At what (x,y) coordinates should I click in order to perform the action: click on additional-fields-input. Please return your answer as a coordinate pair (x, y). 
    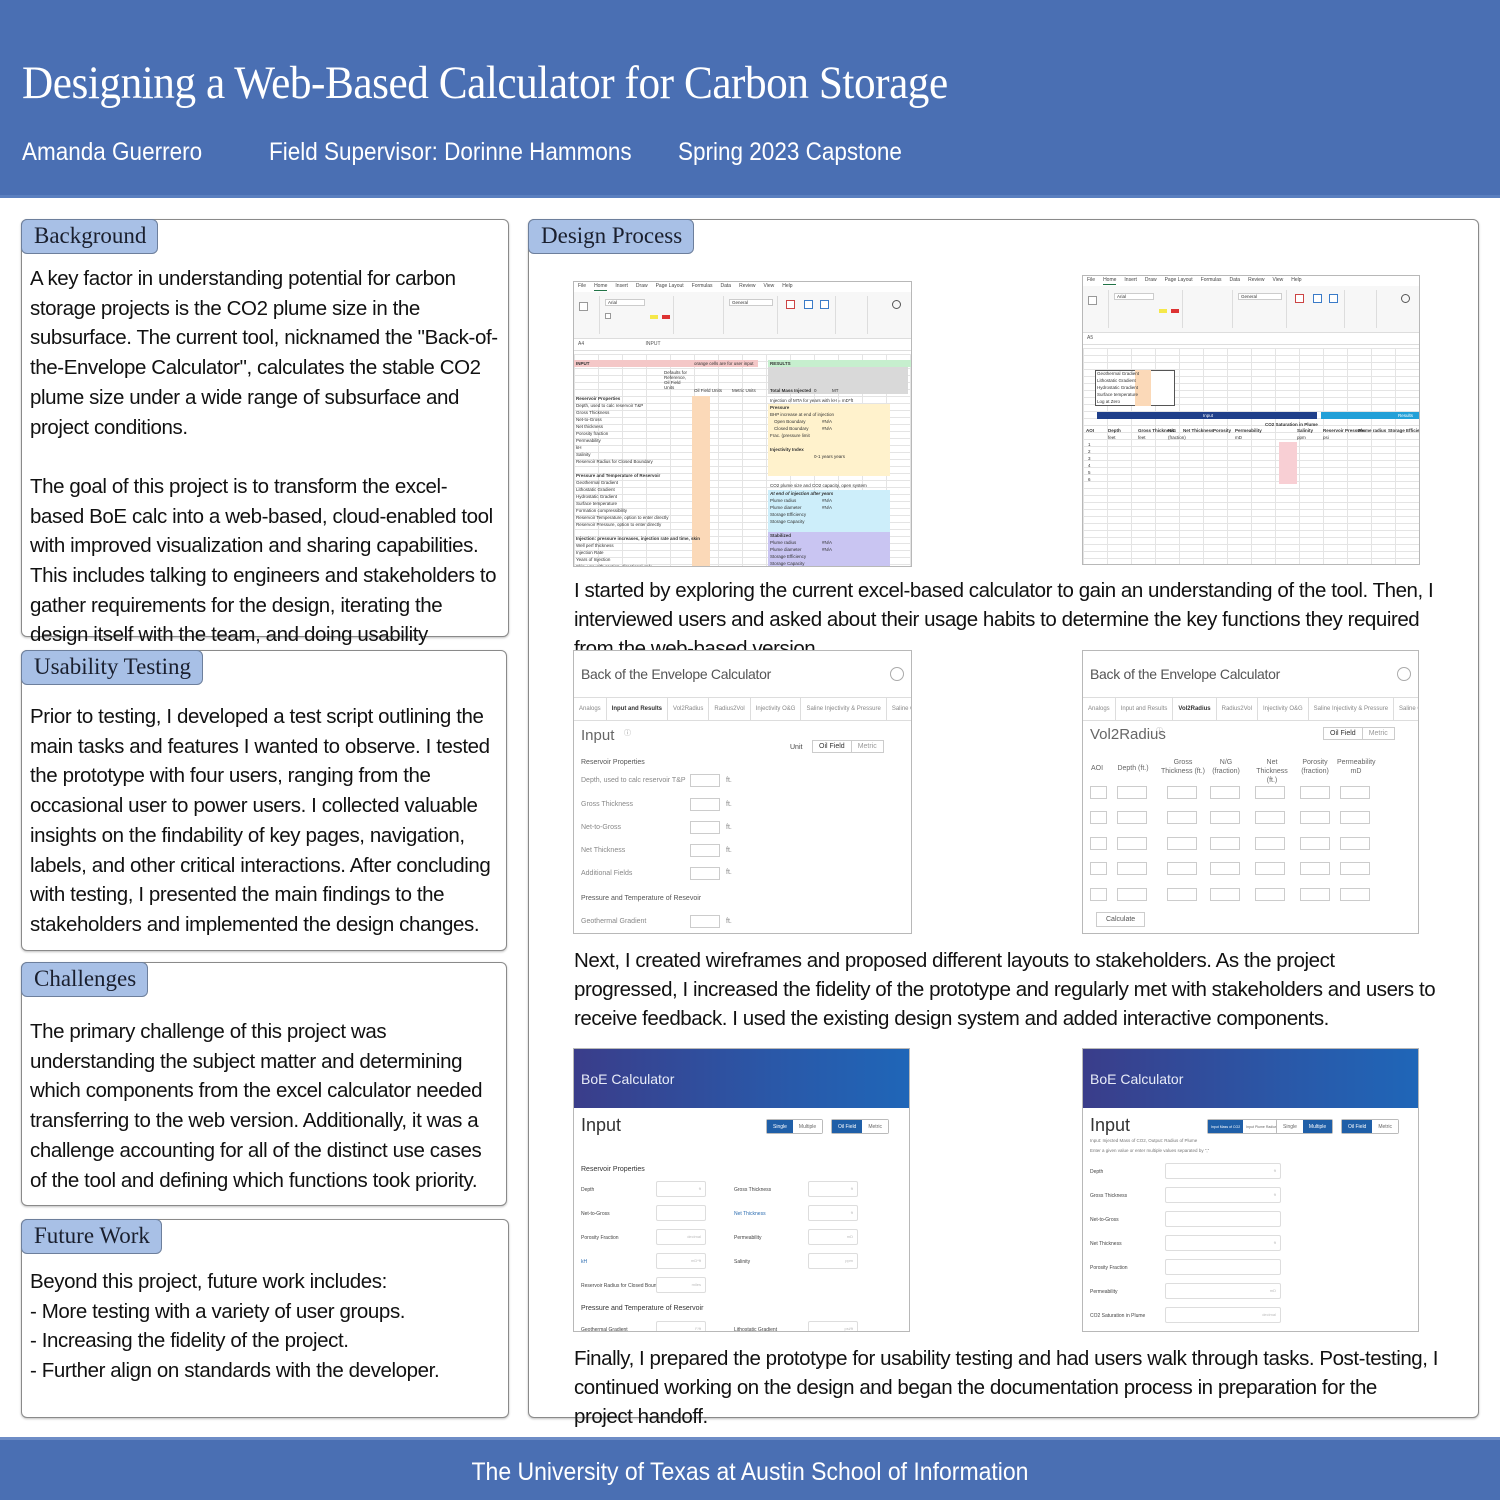
    Looking at the image, I should click on (705, 873).